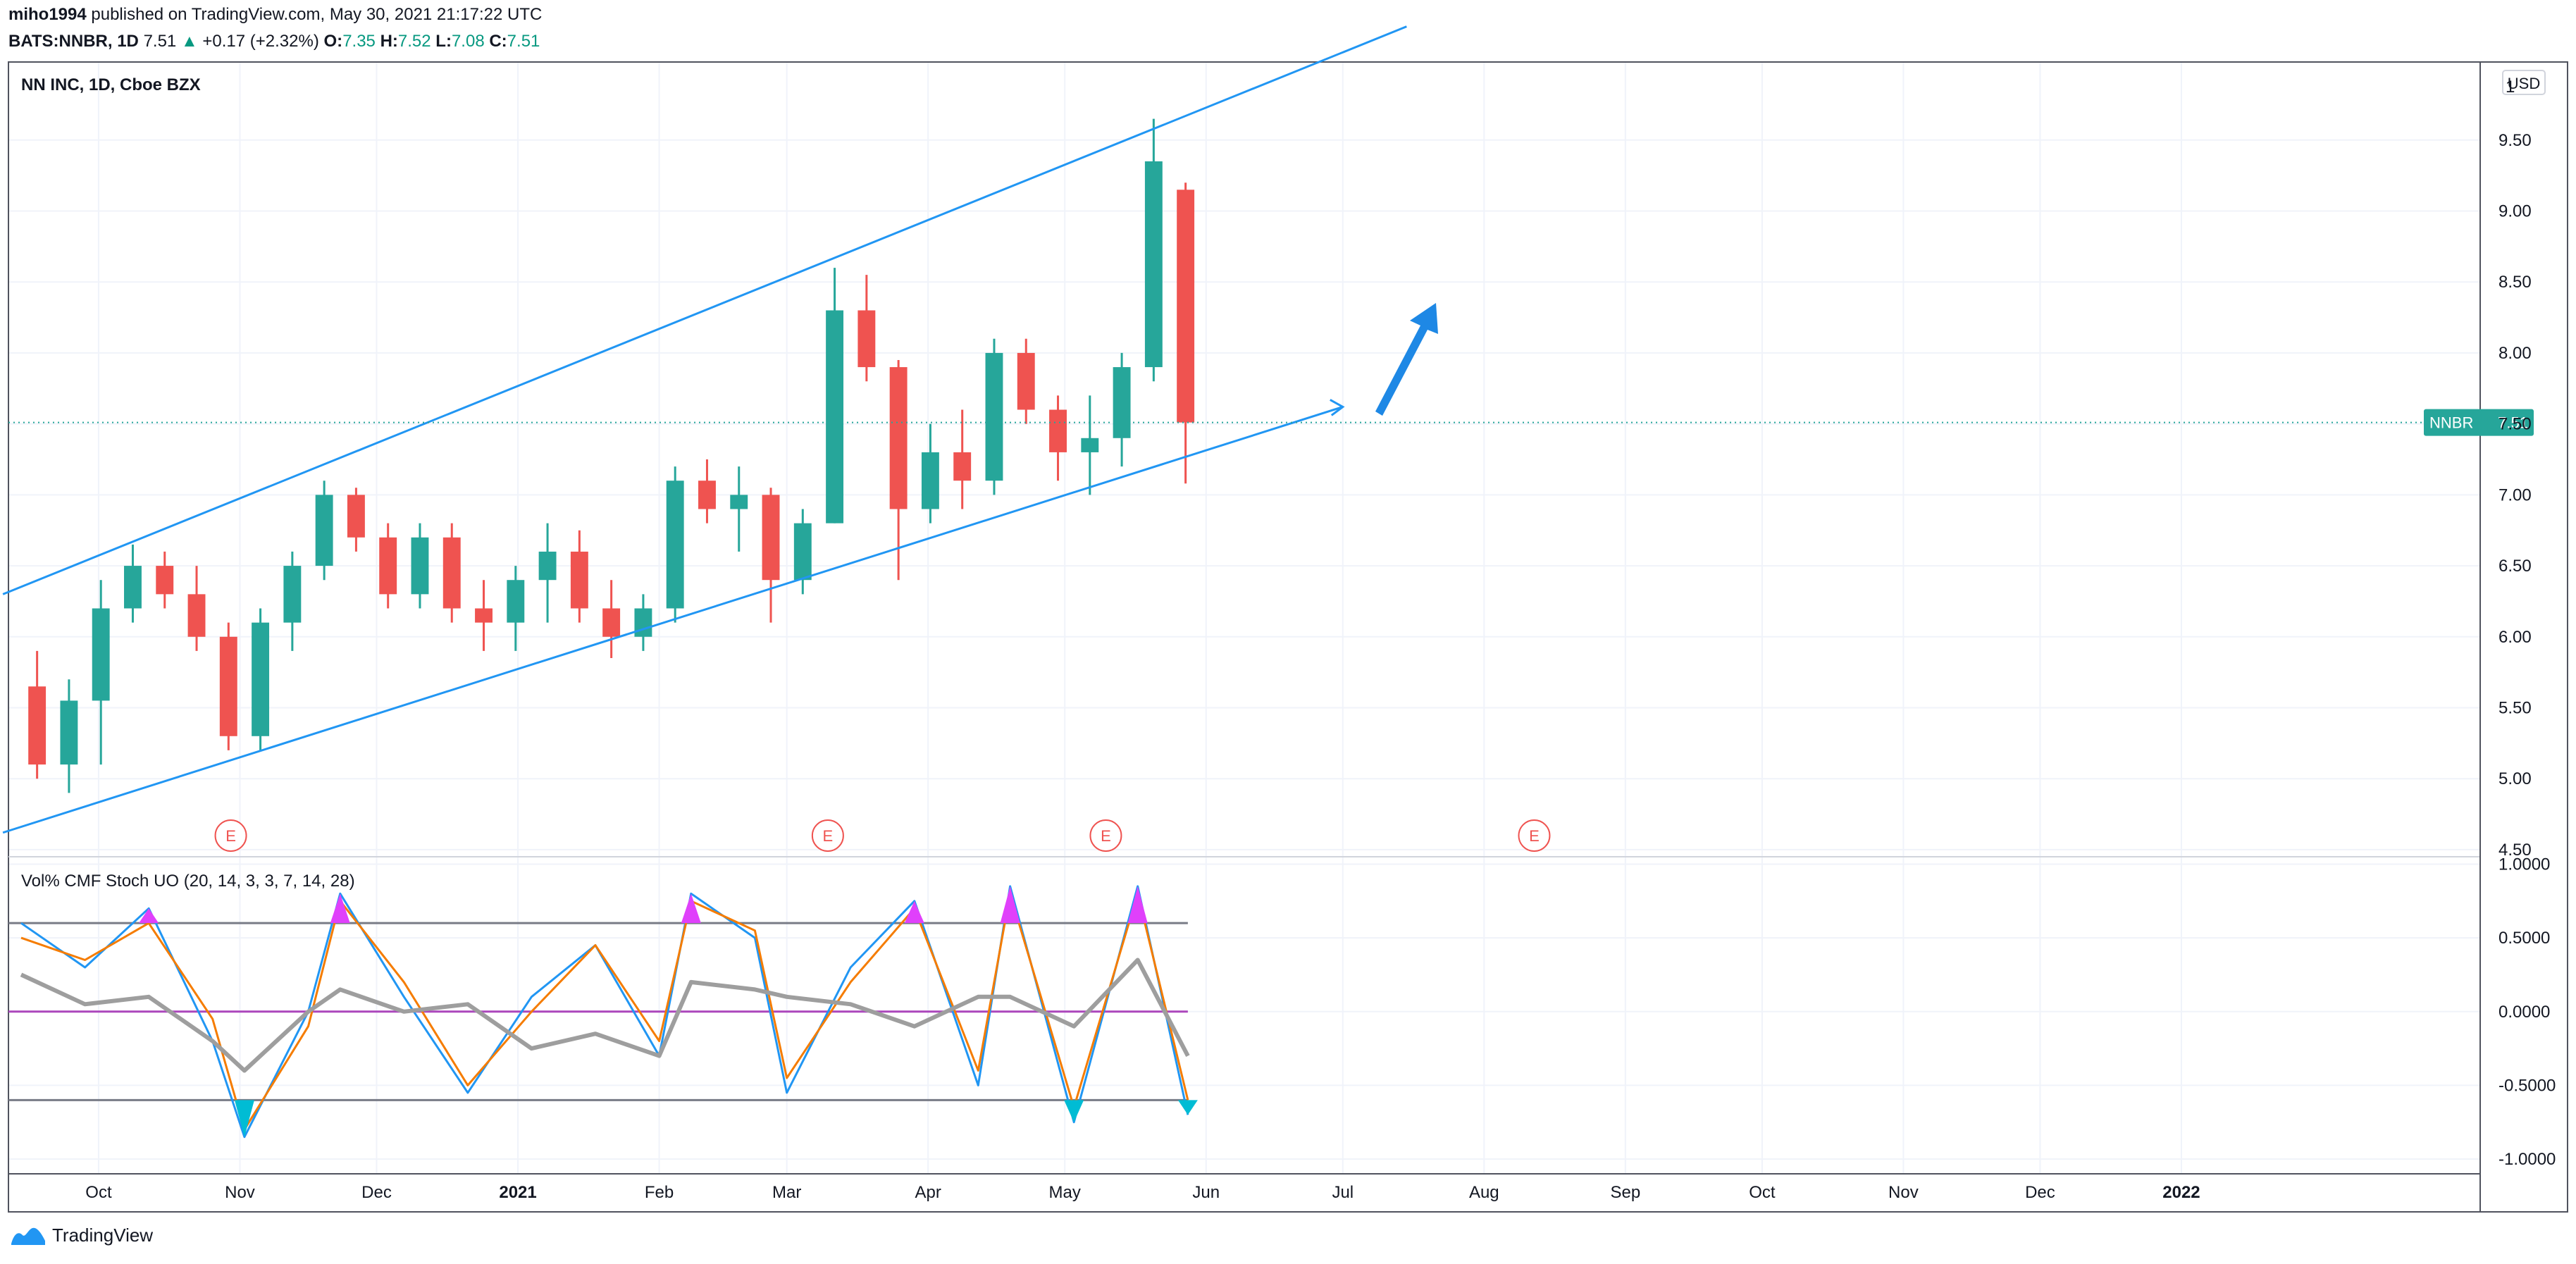 The image size is (2576, 1264). Describe the element at coordinates (928, 1192) in the screenshot. I see `time-tick-label: Apr` at that location.